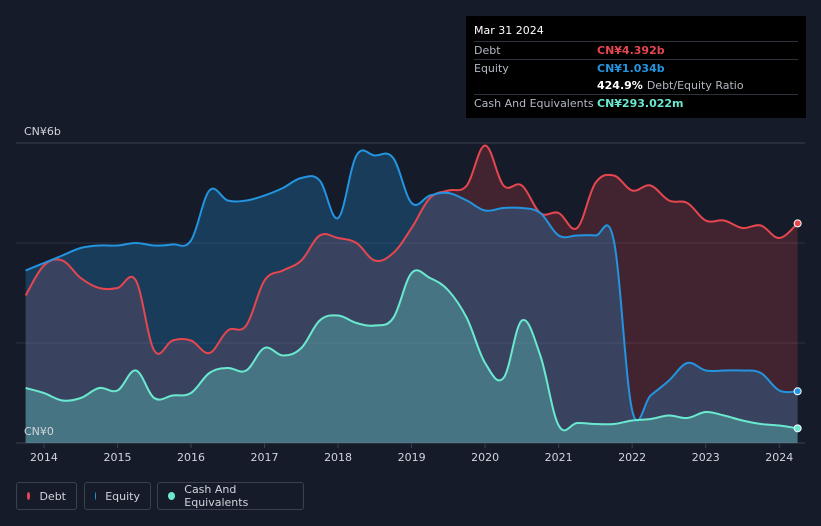  Describe the element at coordinates (640, 103) in the screenshot. I see `tooltip-cash-value: CN¥293.022m` at that location.